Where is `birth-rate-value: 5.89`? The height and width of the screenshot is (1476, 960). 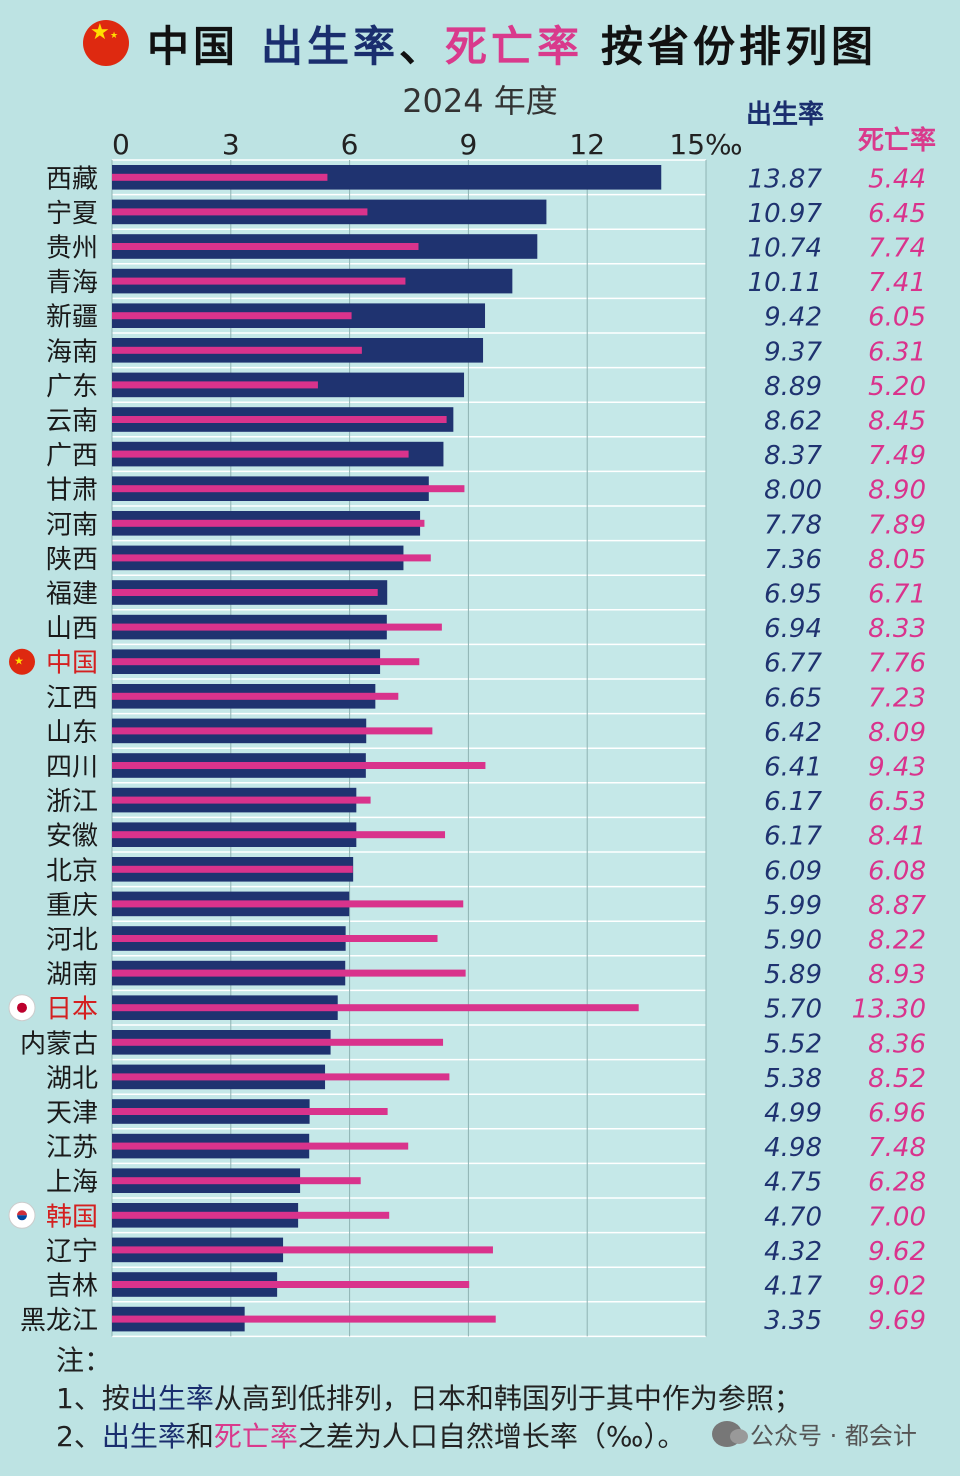 birth-rate-value: 5.89 is located at coordinates (793, 975).